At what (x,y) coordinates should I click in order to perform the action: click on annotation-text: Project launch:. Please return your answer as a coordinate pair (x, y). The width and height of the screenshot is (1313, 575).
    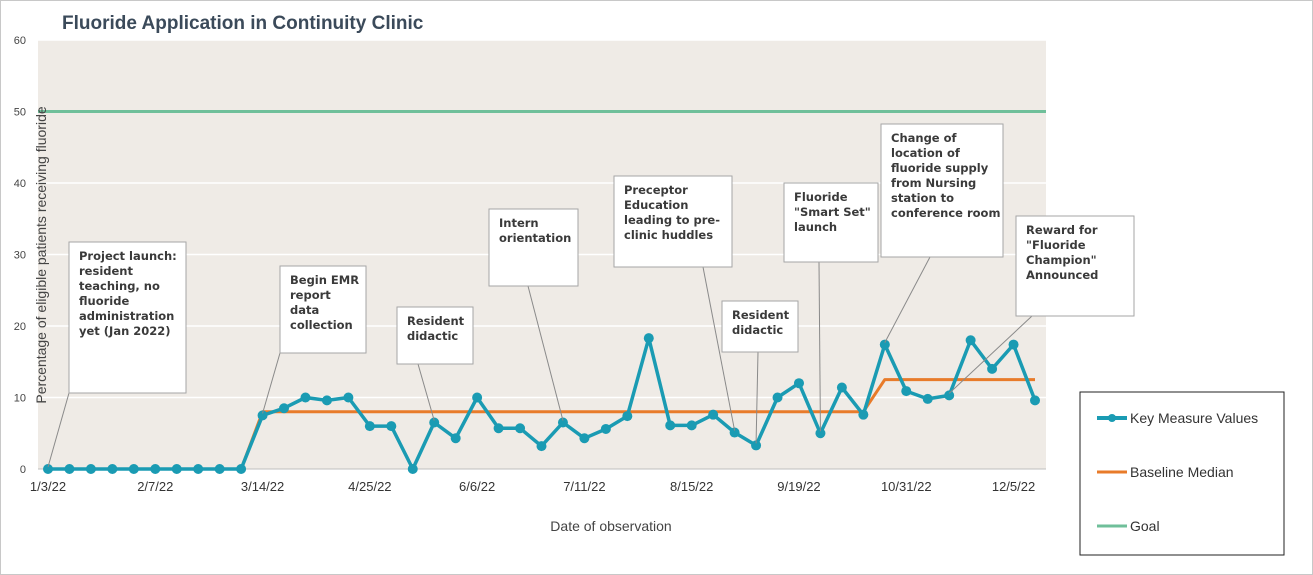
    Looking at the image, I should click on (128, 256).